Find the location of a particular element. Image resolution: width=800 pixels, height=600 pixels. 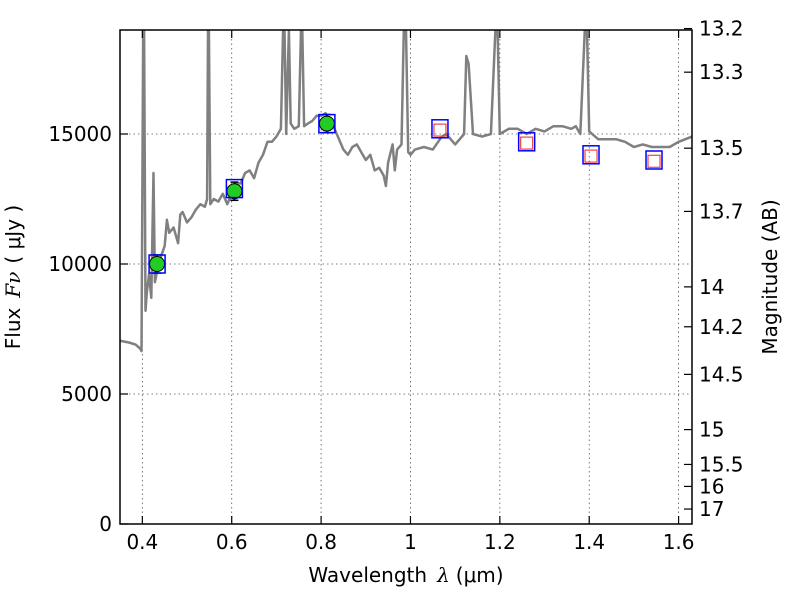

y-tick-label: 5000 is located at coordinates (86, 394).